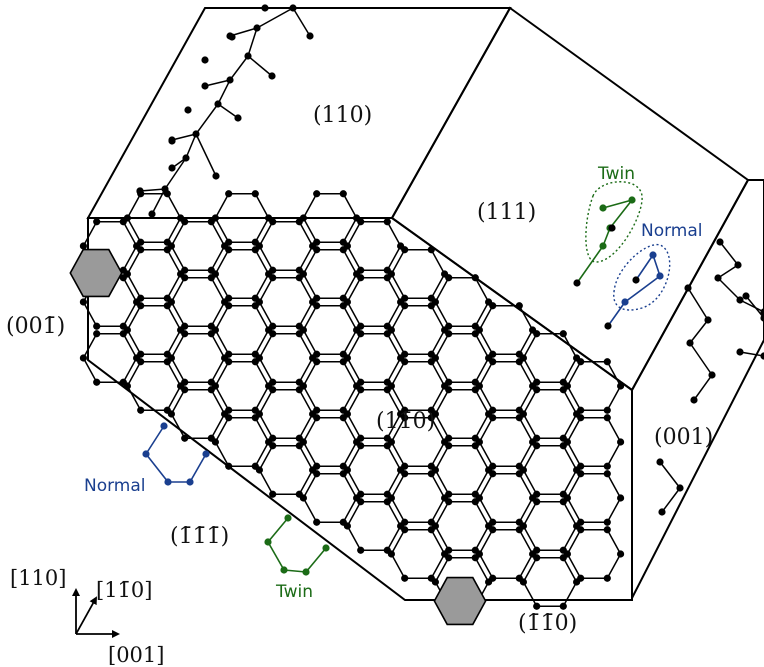 The width and height of the screenshot is (764, 667). Describe the element at coordinates (616, 314) in the screenshot. I see `normal-top-tail` at that location.